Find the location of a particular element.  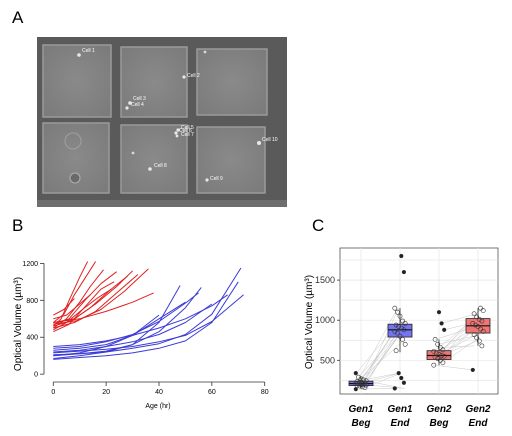

box is located at coordinates (400, 330).